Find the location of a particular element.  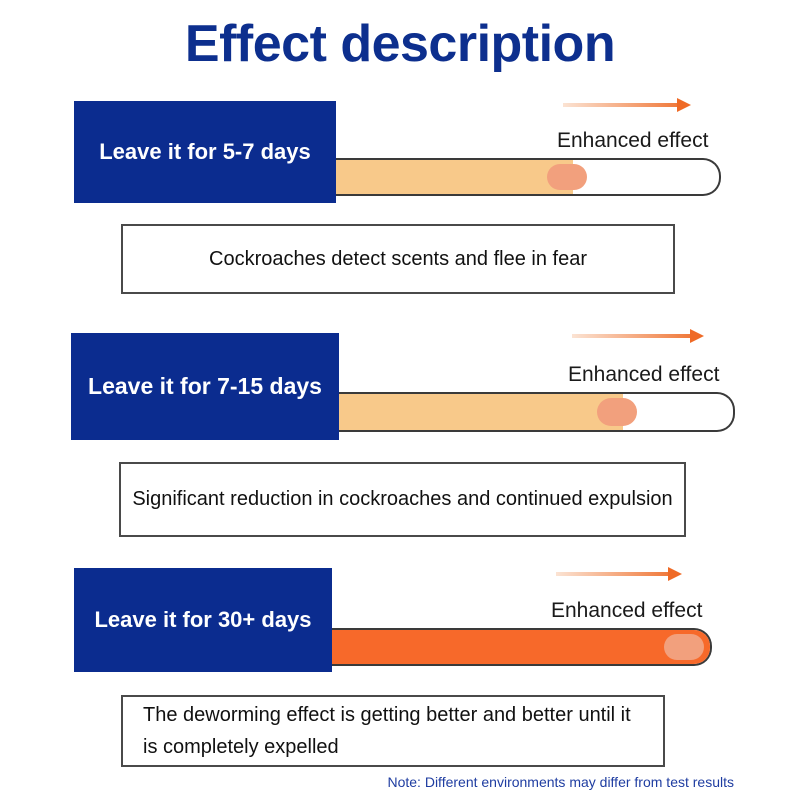

stage-label-box: Leave it for 7-15 days is located at coordinates (205, 386).